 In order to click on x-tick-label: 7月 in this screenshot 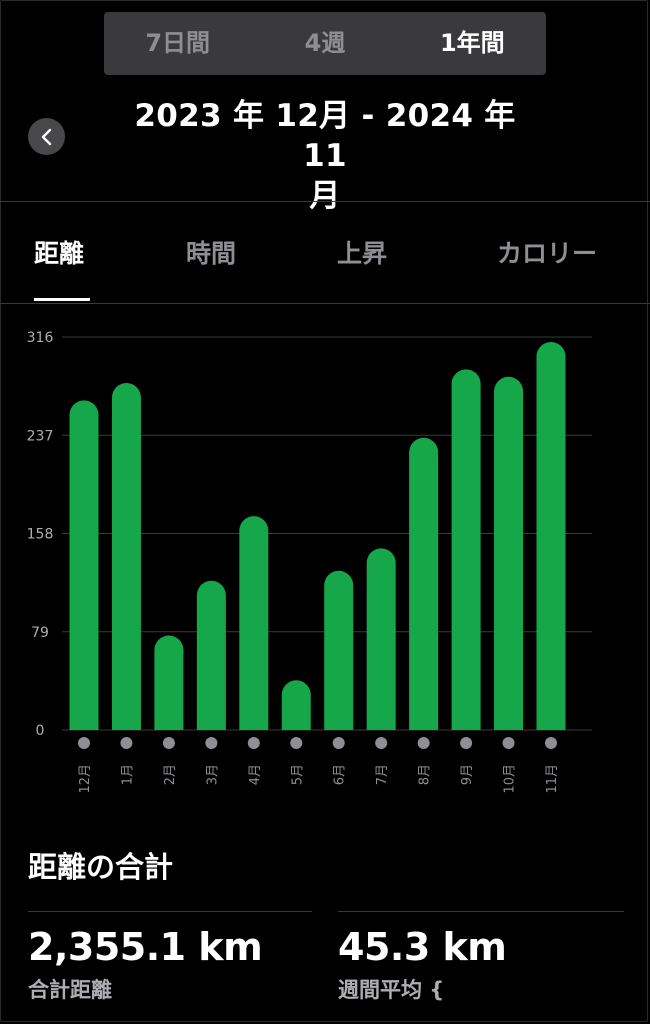, I will do `click(382, 774)`.